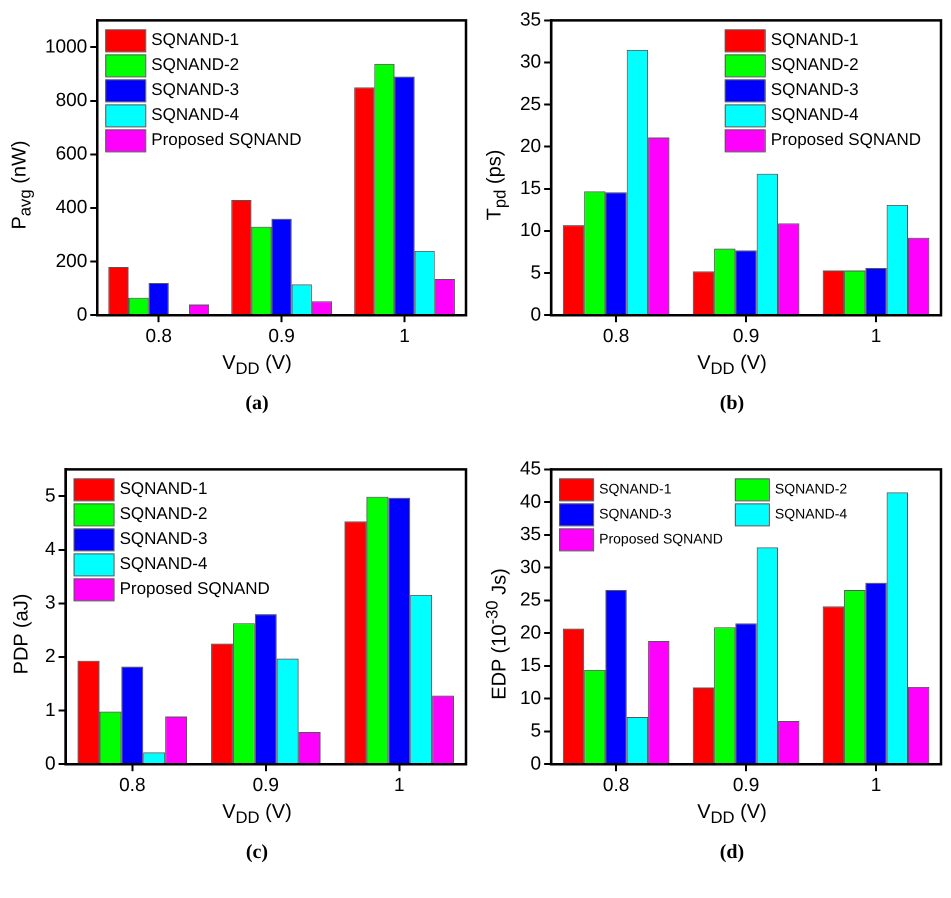 The height and width of the screenshot is (898, 951). What do you see at coordinates (72, 261) in the screenshot?
I see `y-tick-label: 200` at bounding box center [72, 261].